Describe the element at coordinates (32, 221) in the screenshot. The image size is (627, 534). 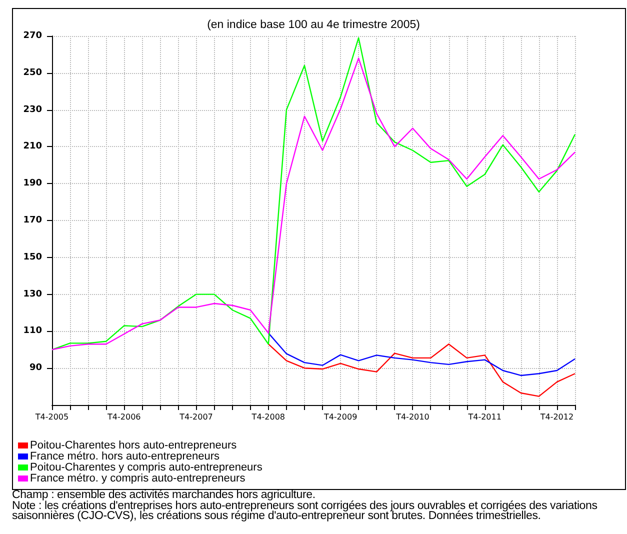
I see `y-tick-label: 170` at that location.